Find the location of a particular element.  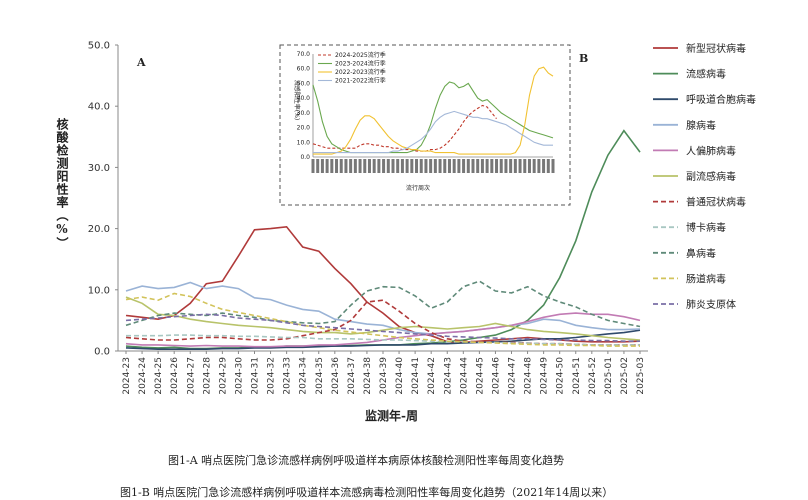

x-tick-label: 2024-33 is located at coordinates (288, 376).